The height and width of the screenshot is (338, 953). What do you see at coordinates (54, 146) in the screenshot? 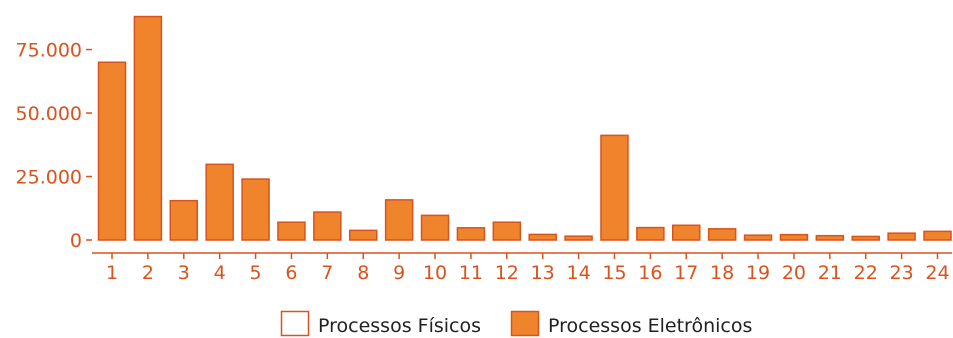
I see `y-axis: 0 25.000 50.000 75.000` at bounding box center [54, 146].